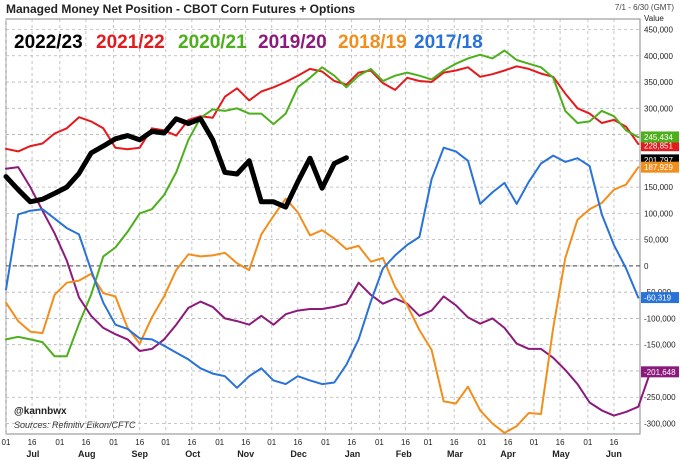 This screenshot has width=680, height=460. What do you see at coordinates (644, 7) in the screenshot?
I see `date-range-label: 7/1 - 6/30 (GMT)` at bounding box center [644, 7].